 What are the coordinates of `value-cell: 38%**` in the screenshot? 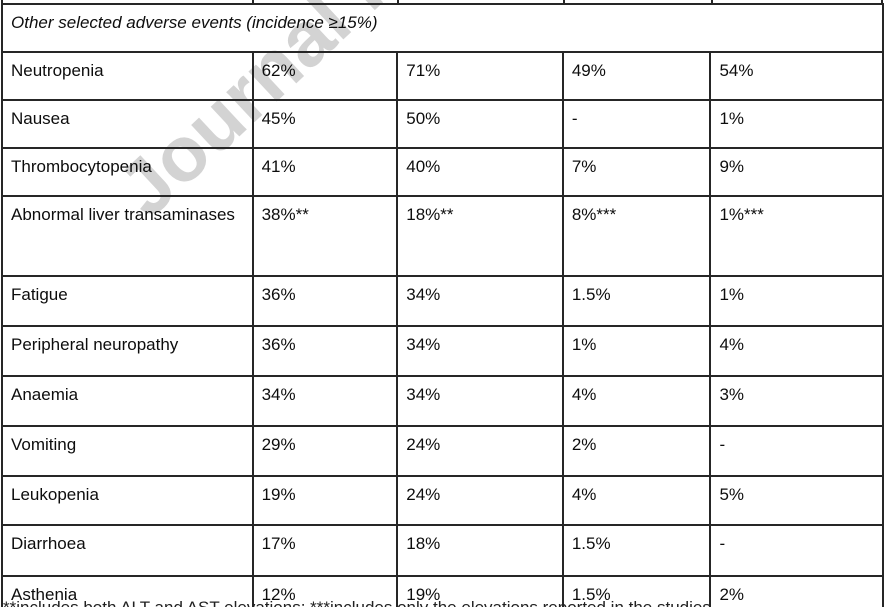 It's located at (325, 236).